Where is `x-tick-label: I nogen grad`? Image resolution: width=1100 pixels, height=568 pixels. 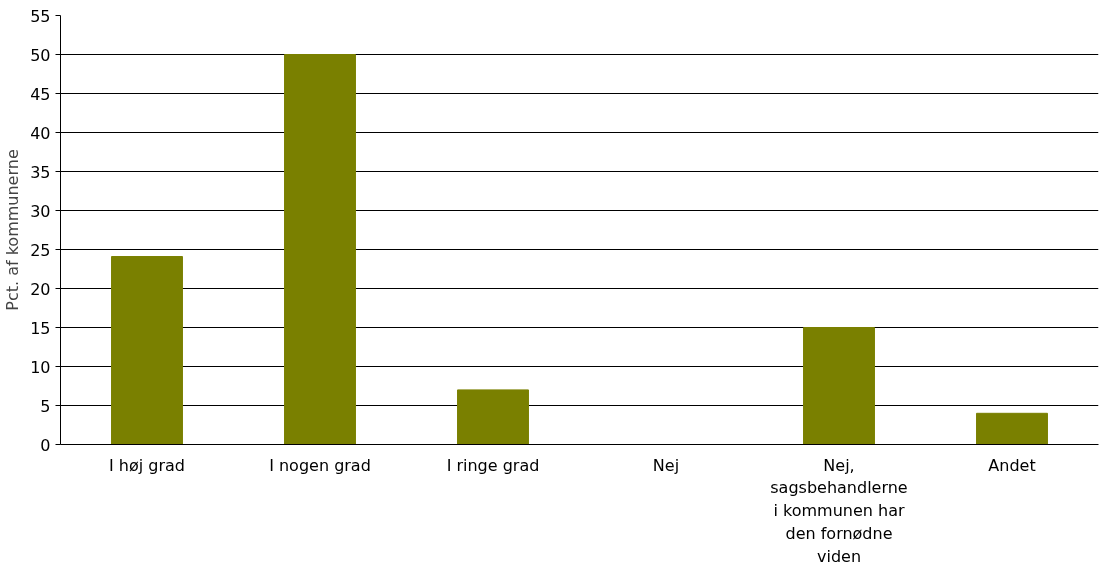
x-tick-label: I nogen grad is located at coordinates (320, 465).